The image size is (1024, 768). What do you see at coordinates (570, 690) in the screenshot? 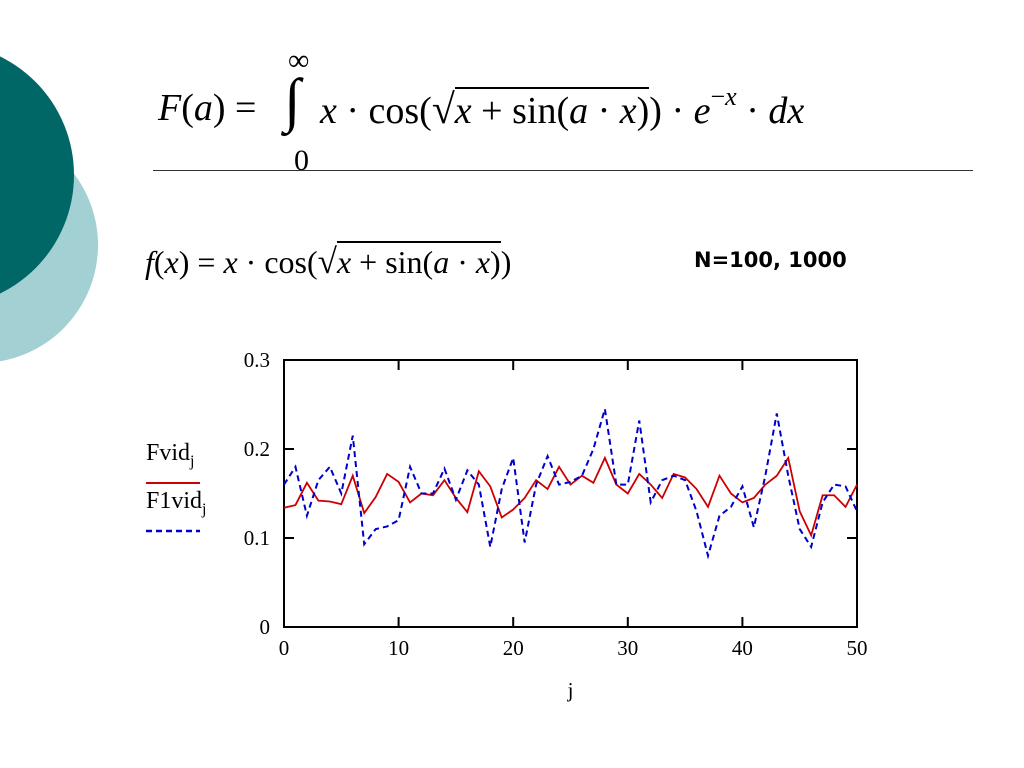
I see `x-axis-label: j` at bounding box center [570, 690].